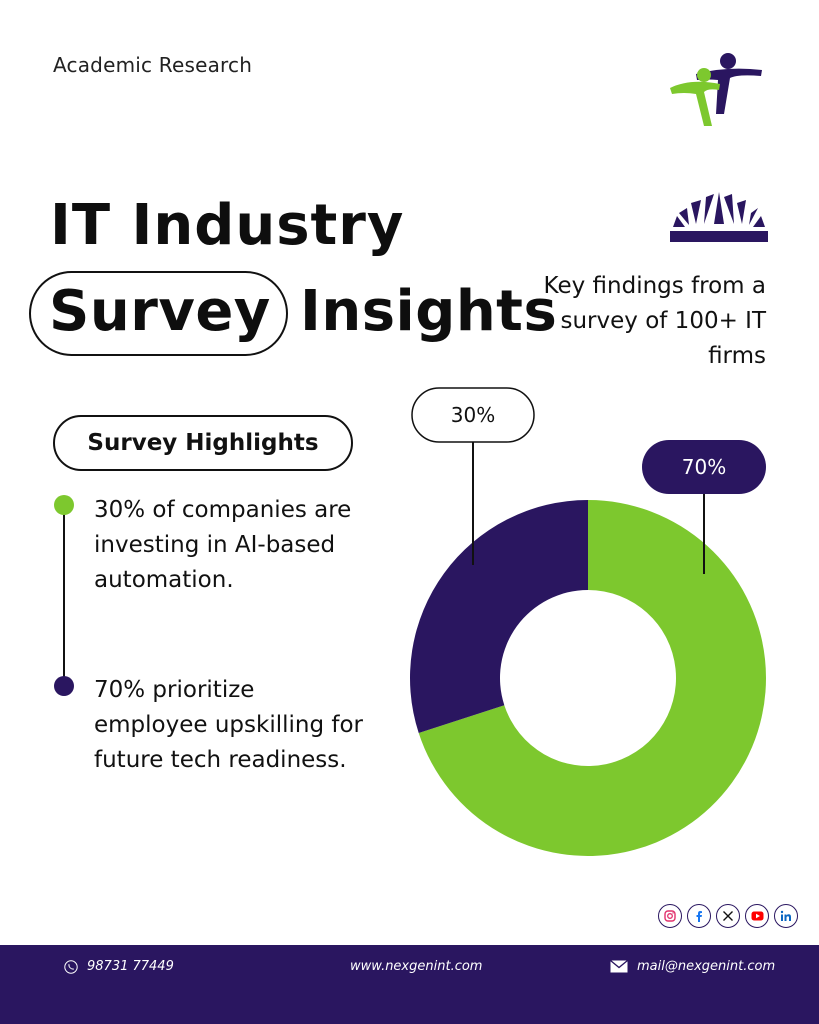 The height and width of the screenshot is (1024, 819). I want to click on website-url: www.nexgenint.com, so click(416, 966).